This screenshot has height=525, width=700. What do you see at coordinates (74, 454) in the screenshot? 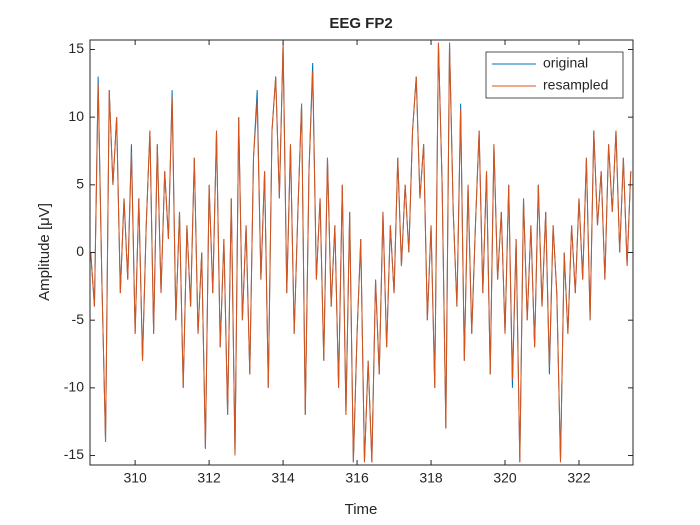
I see `y-tick-label: -15` at bounding box center [74, 454].